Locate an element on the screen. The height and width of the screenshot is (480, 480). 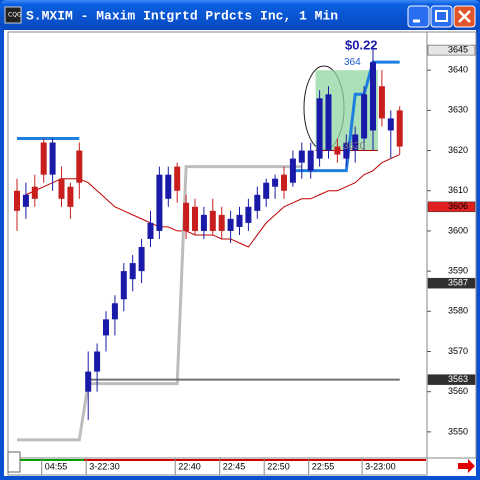
price-axis is located at coordinates (451, 245).